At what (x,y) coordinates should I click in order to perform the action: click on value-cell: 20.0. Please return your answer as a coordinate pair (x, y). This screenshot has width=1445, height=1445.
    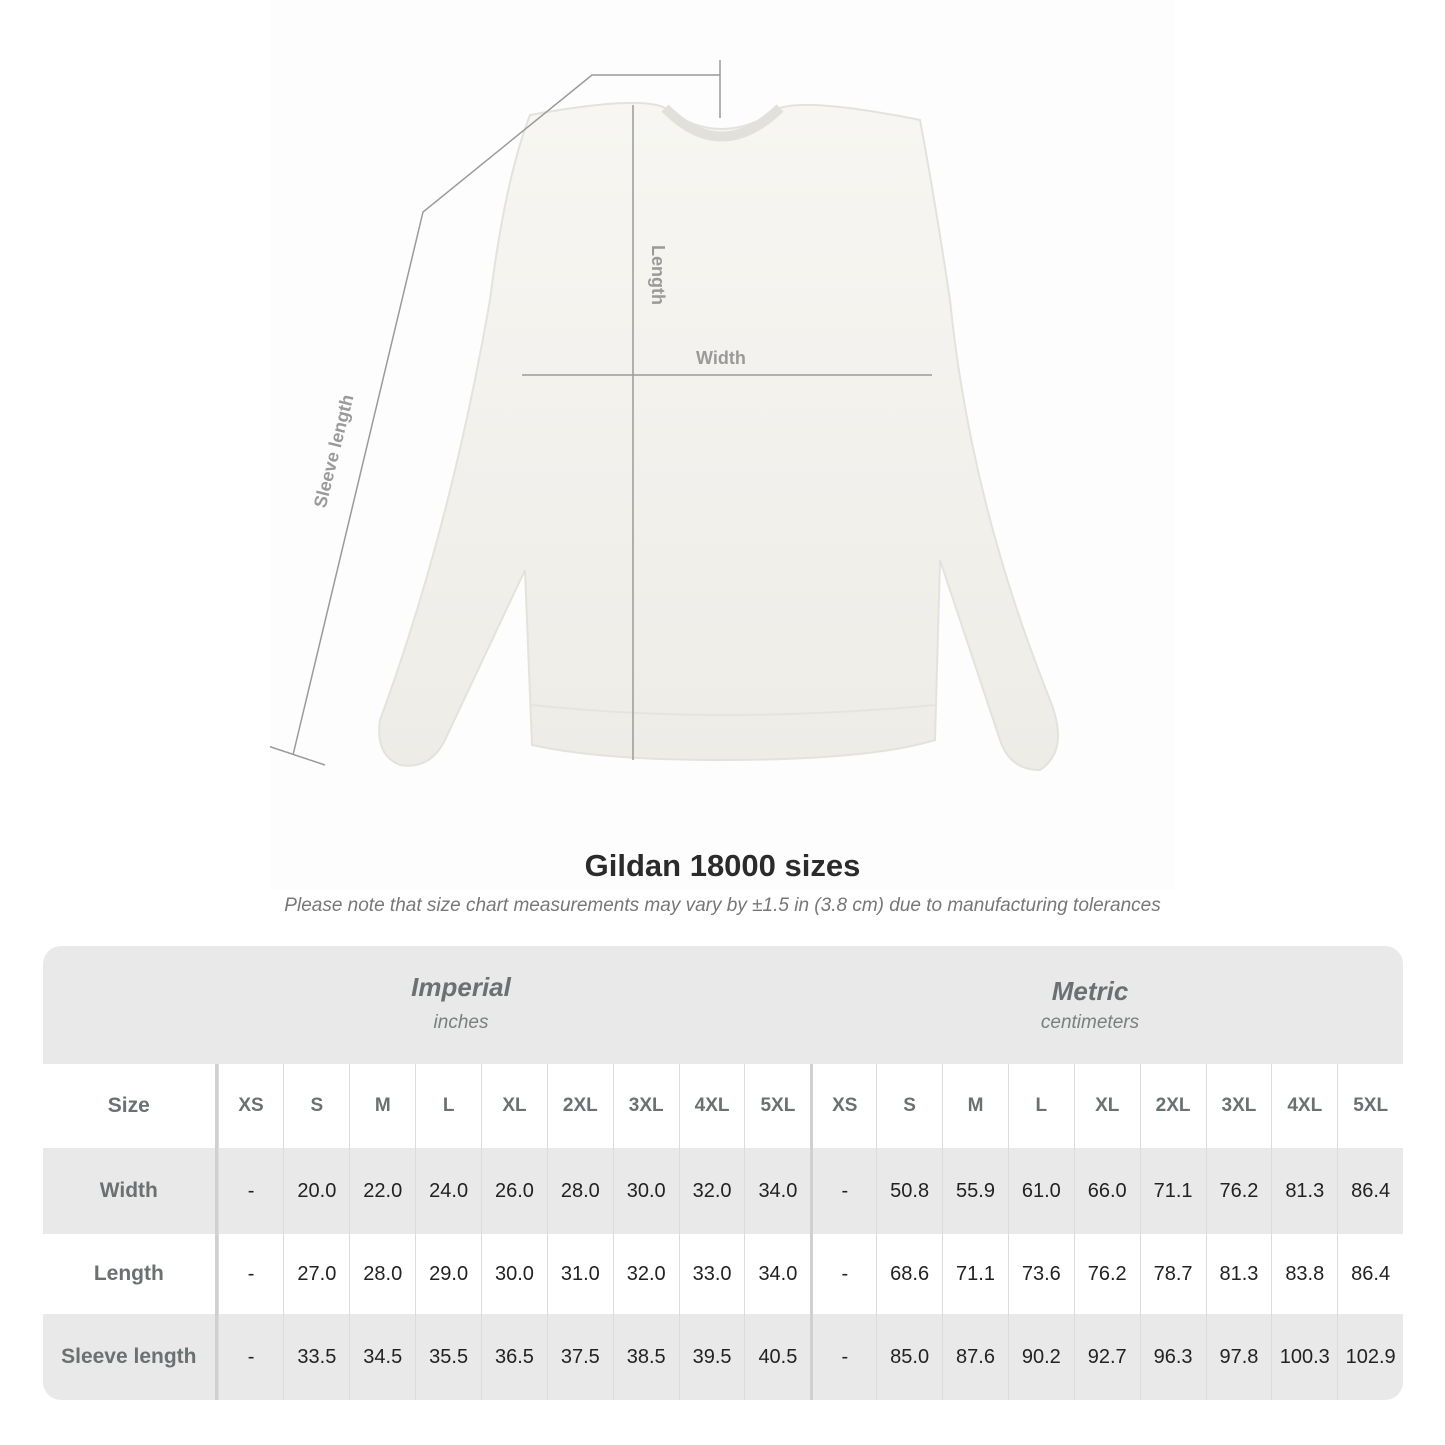
    Looking at the image, I should click on (316, 1191).